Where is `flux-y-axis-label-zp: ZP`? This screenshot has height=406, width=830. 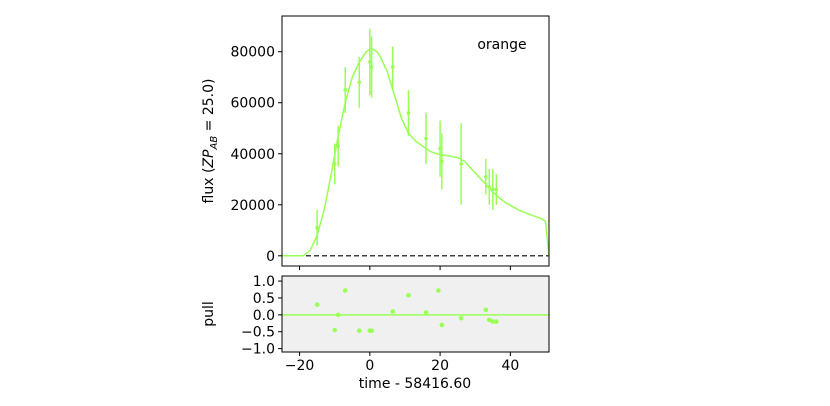 flux-y-axis-label-zp: ZP is located at coordinates (209, 159).